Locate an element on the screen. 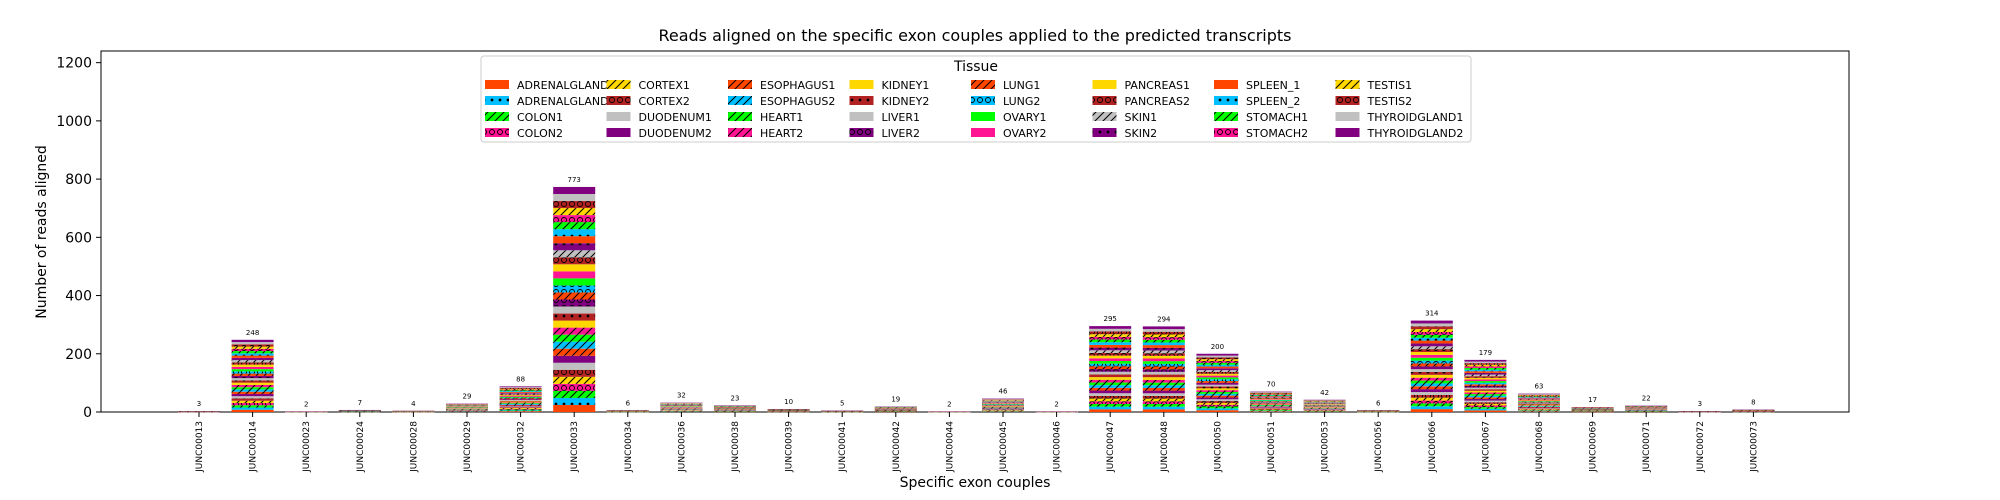 Image resolution: width=2000 pixels, height=500 pixels. legend-label: SKIN1 is located at coordinates (1141, 117).